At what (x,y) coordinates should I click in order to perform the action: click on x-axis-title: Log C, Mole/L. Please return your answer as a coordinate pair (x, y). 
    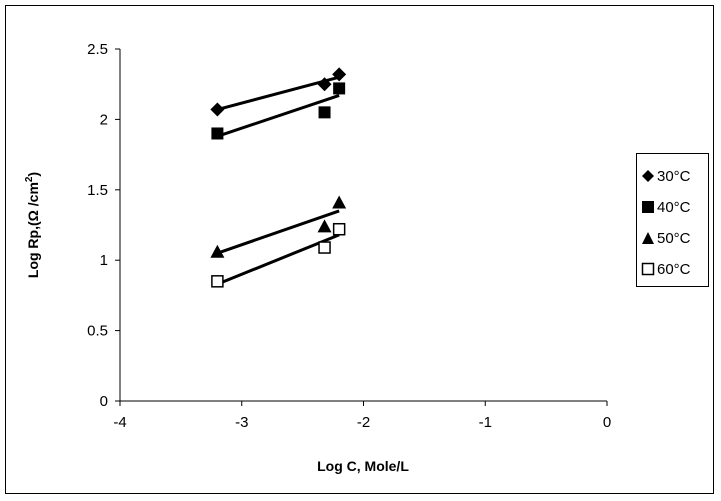
    Looking at the image, I should click on (363, 466).